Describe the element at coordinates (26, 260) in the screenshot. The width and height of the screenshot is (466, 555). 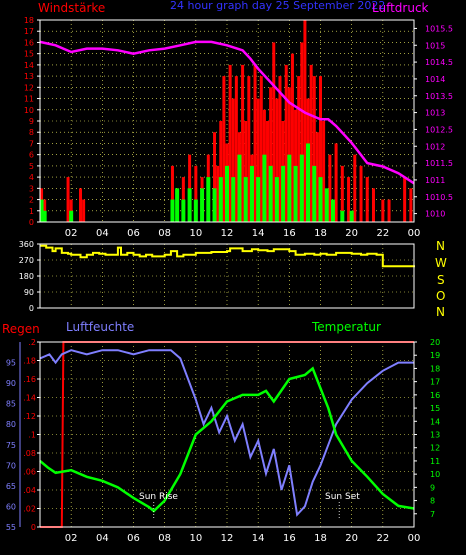
I see `p2-left-tick-label: 270` at that location.